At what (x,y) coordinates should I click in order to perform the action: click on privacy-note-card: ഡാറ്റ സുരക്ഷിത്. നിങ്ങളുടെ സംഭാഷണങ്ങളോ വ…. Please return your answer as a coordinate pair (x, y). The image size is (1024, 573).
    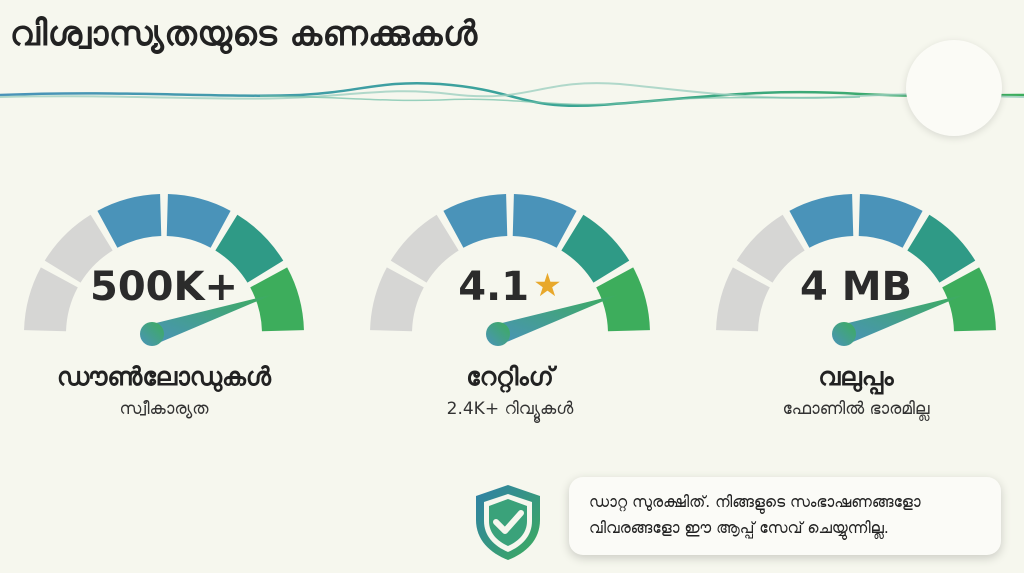
    Looking at the image, I should click on (785, 516).